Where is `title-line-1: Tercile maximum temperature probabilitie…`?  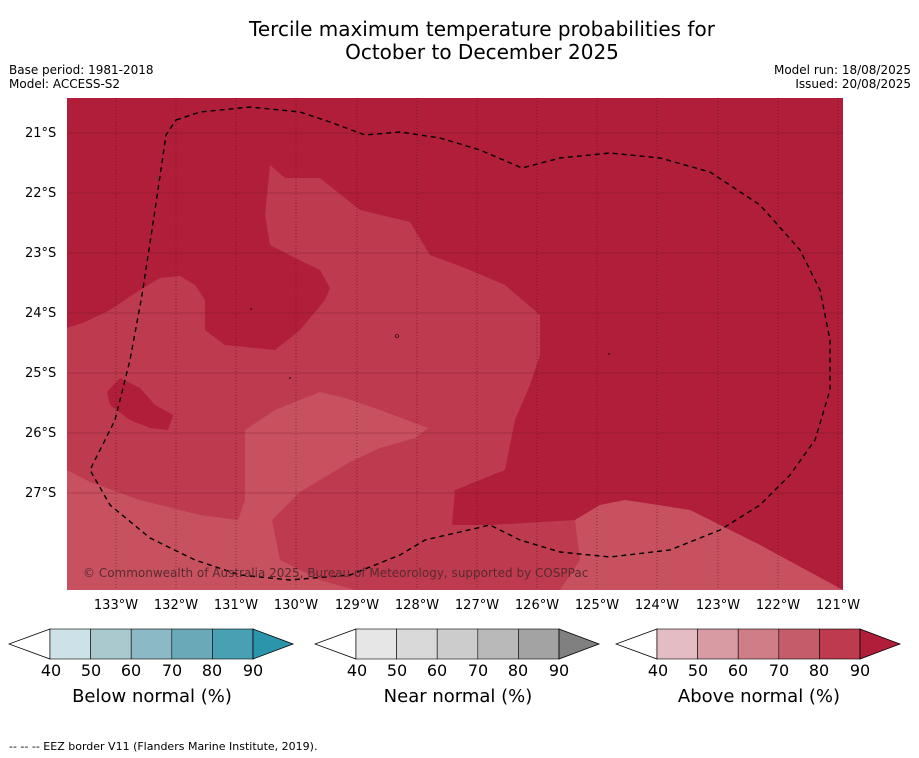
title-line-1: Tercile maximum temperature probabilitie… is located at coordinates (482, 29).